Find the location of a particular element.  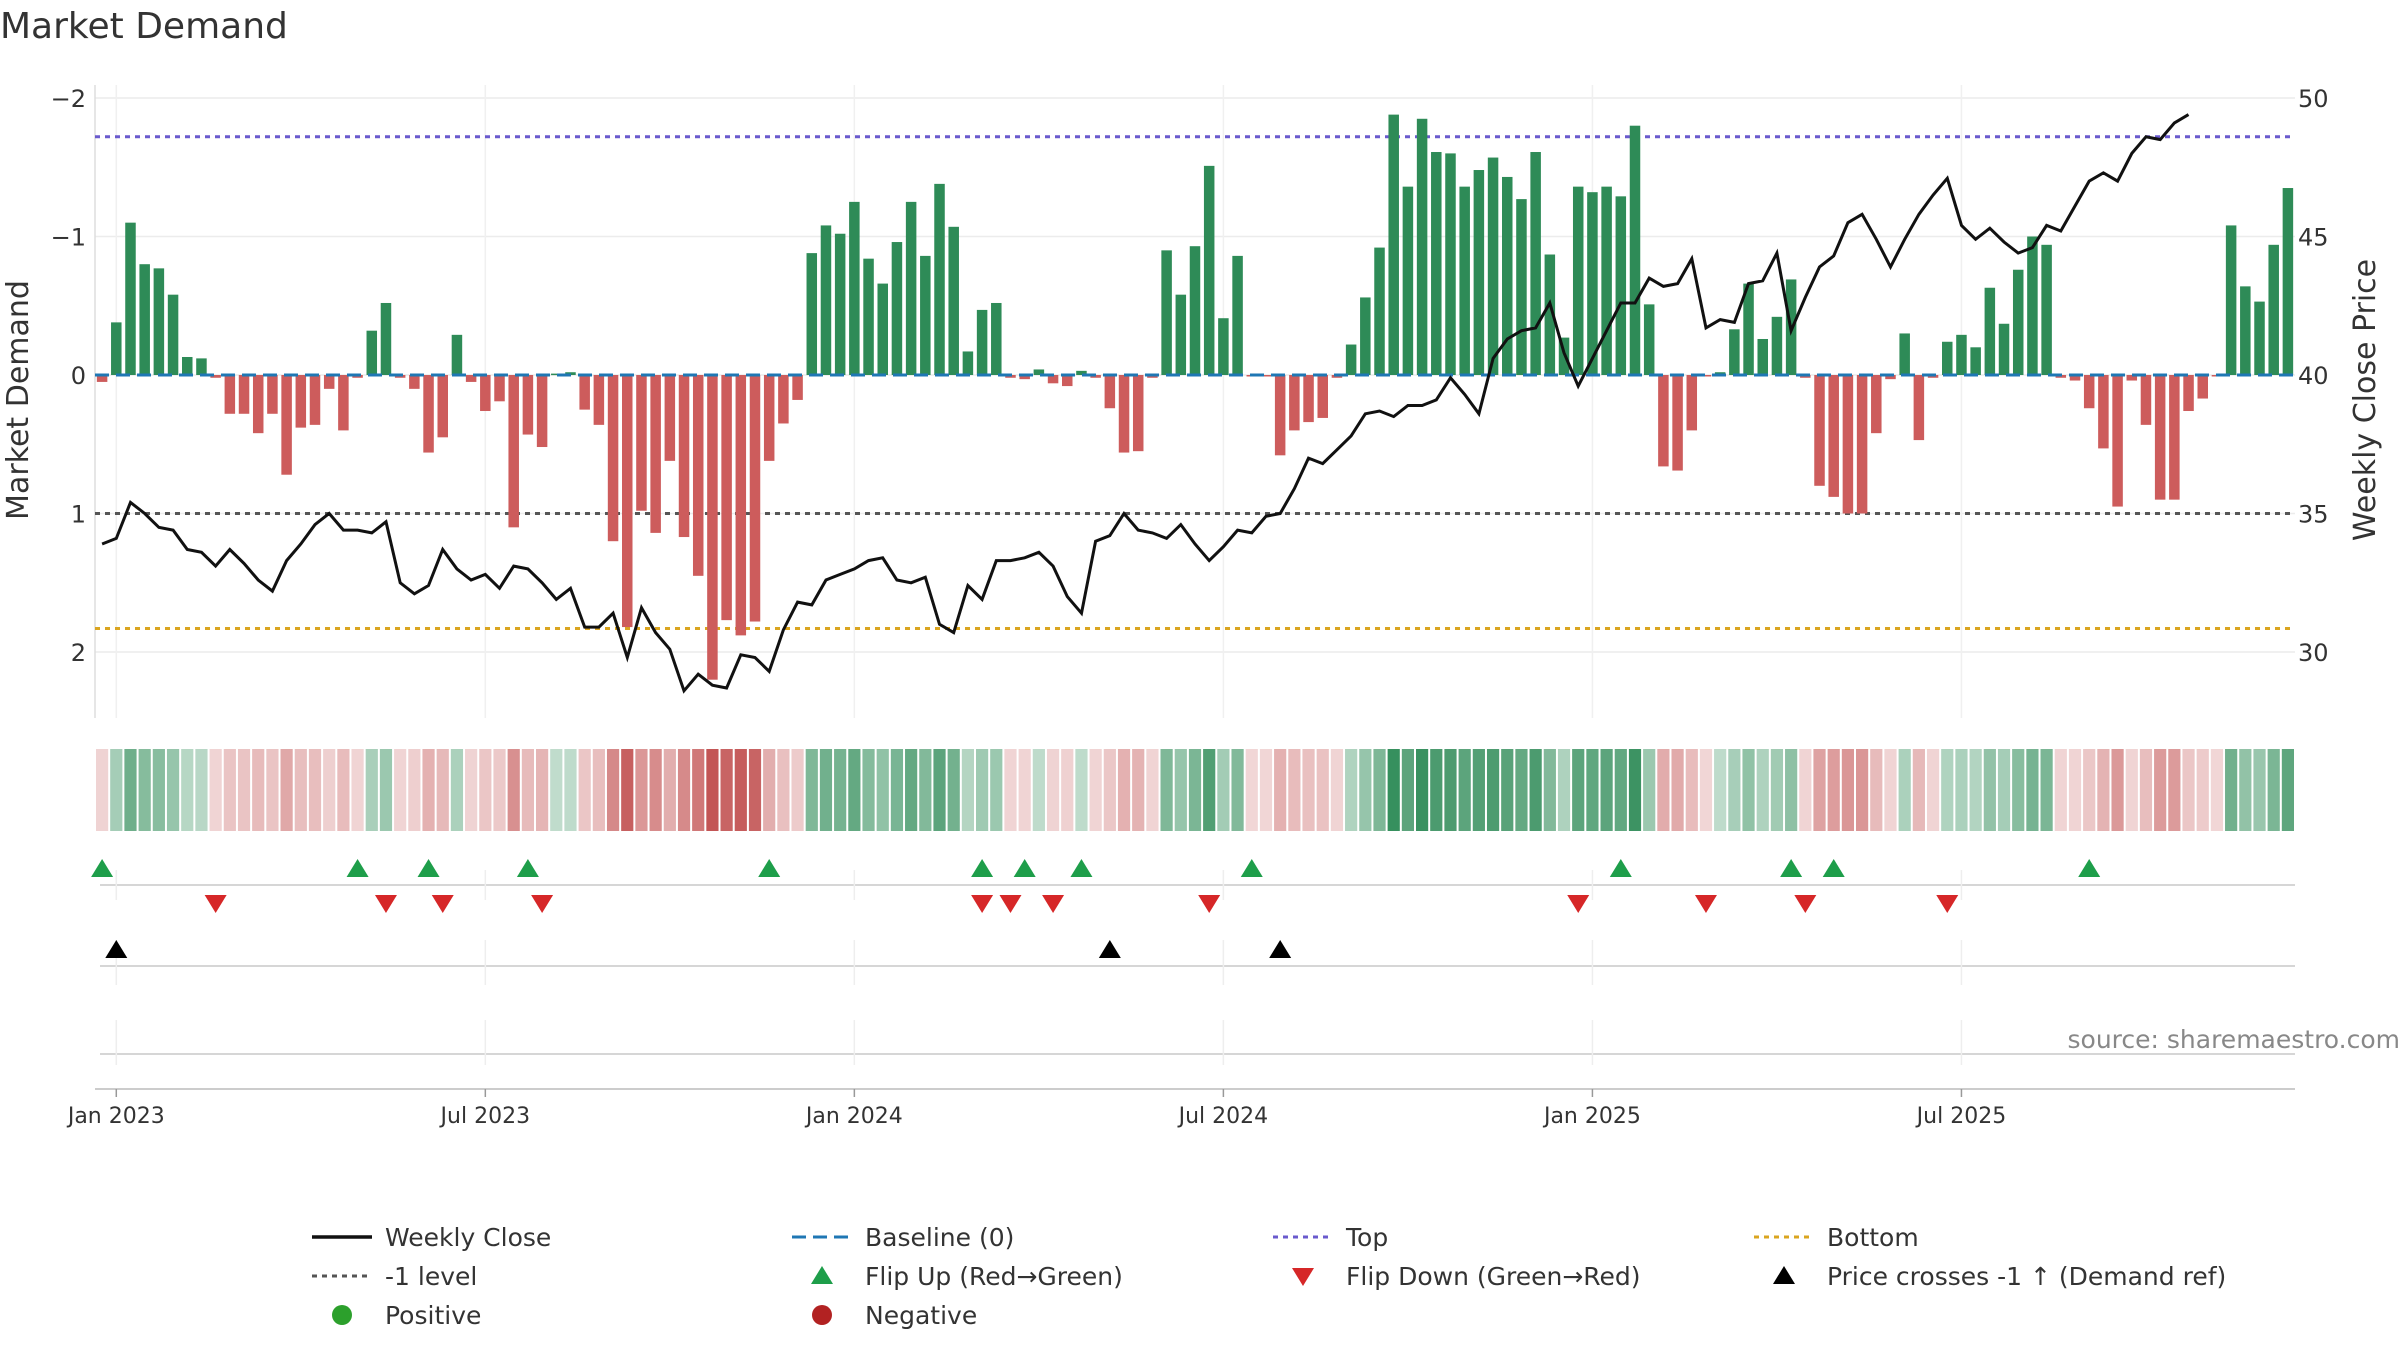

y-tick-label: −2 is located at coordinates (68, 99).